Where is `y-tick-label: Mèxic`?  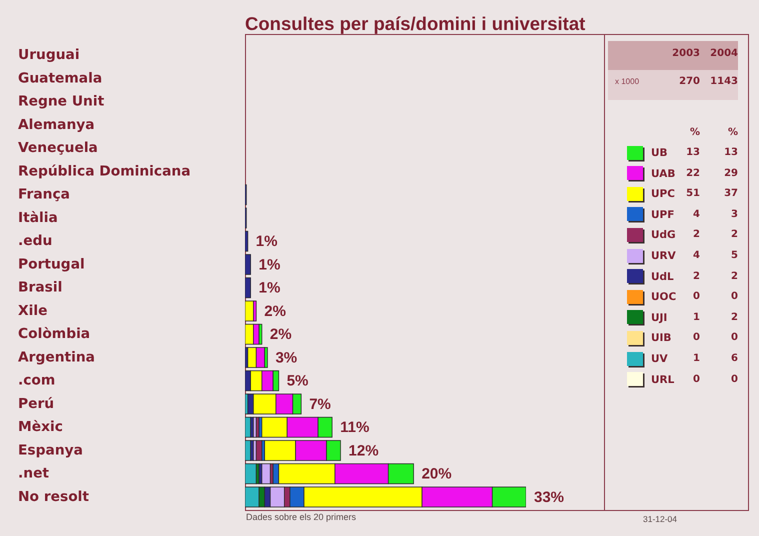 y-tick-label: Mèxic is located at coordinates (40, 427).